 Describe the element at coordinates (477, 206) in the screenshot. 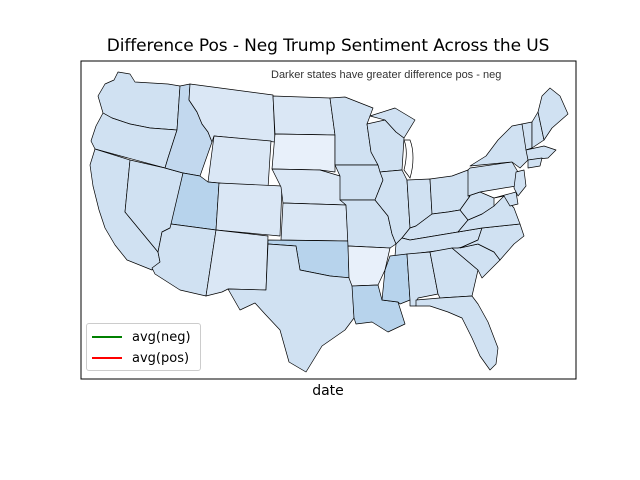

I see `state-west-virginia` at that location.